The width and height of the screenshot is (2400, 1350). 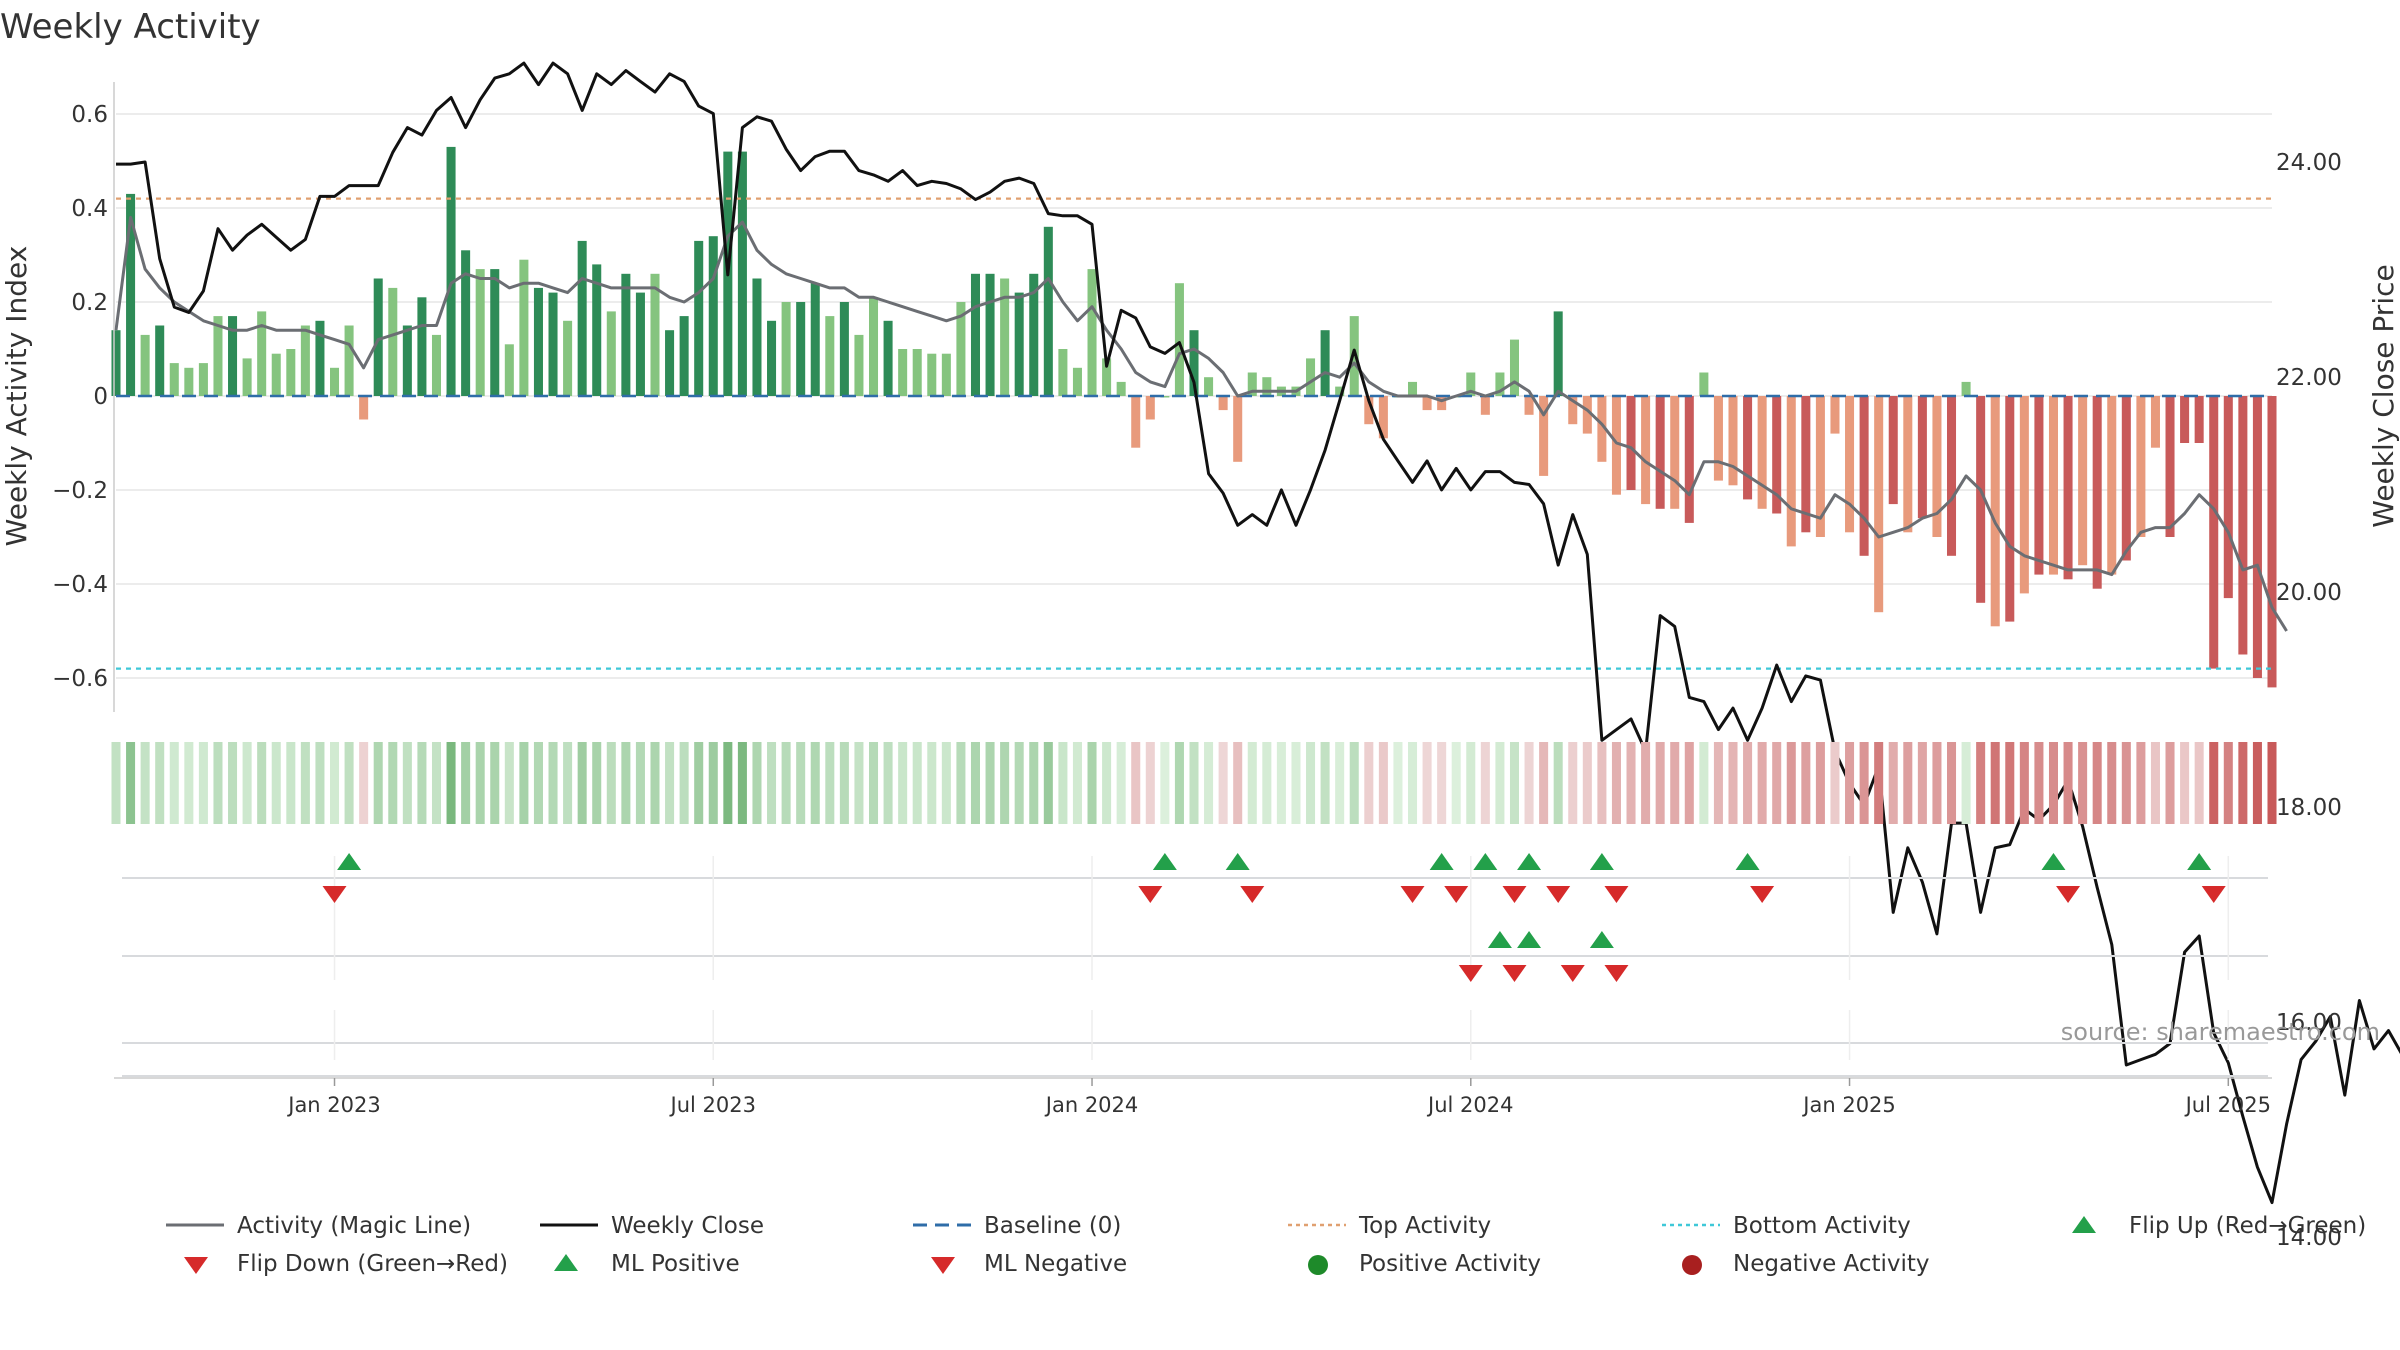 What do you see at coordinates (2309, 808) in the screenshot?
I see `y2-tick-label: 18.00` at bounding box center [2309, 808].